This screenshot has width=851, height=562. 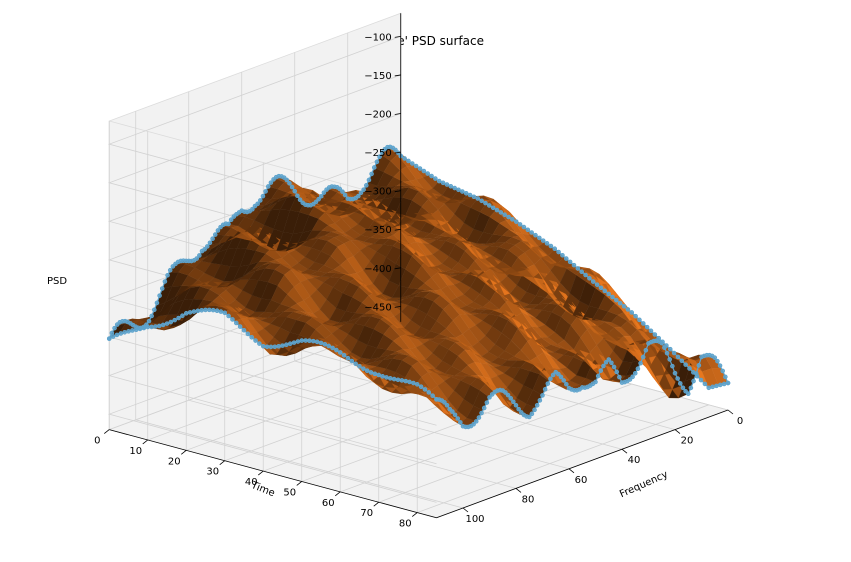 I want to click on frequency-tick-label: 100, so click(x=474, y=519).